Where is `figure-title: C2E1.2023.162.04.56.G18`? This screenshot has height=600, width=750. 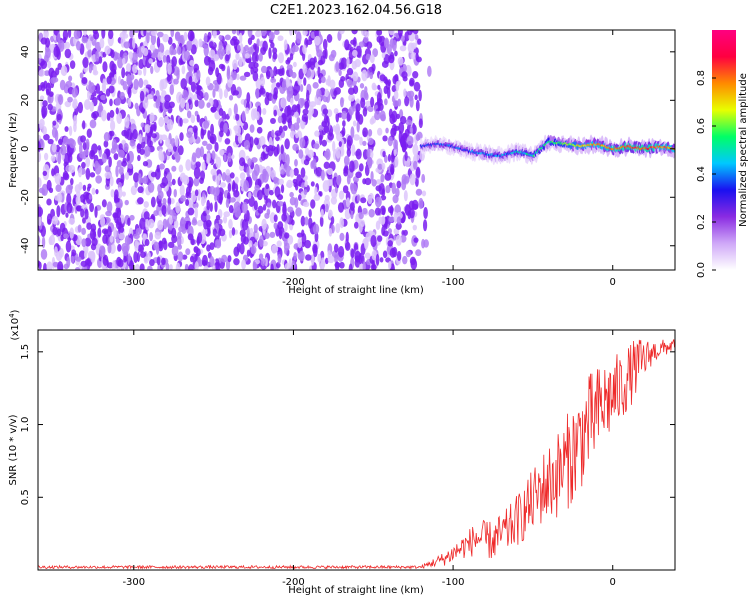 figure-title: C2E1.2023.162.04.56.G18 is located at coordinates (356, 10).